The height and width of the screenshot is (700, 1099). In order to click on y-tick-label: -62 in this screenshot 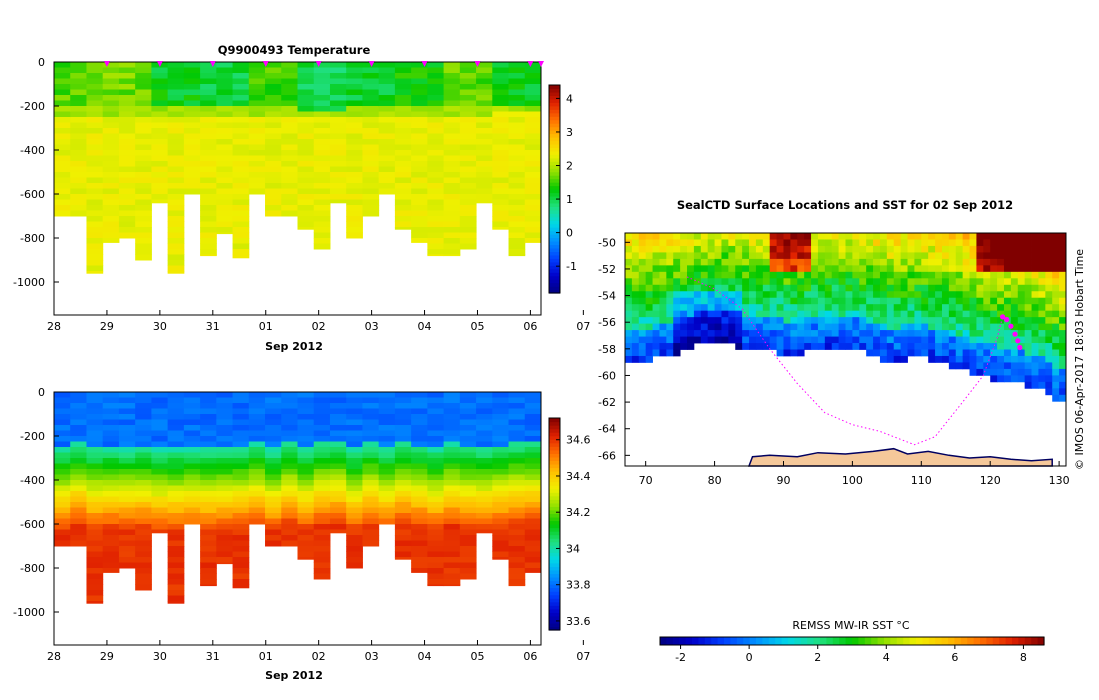, I will do `click(607, 402)`.